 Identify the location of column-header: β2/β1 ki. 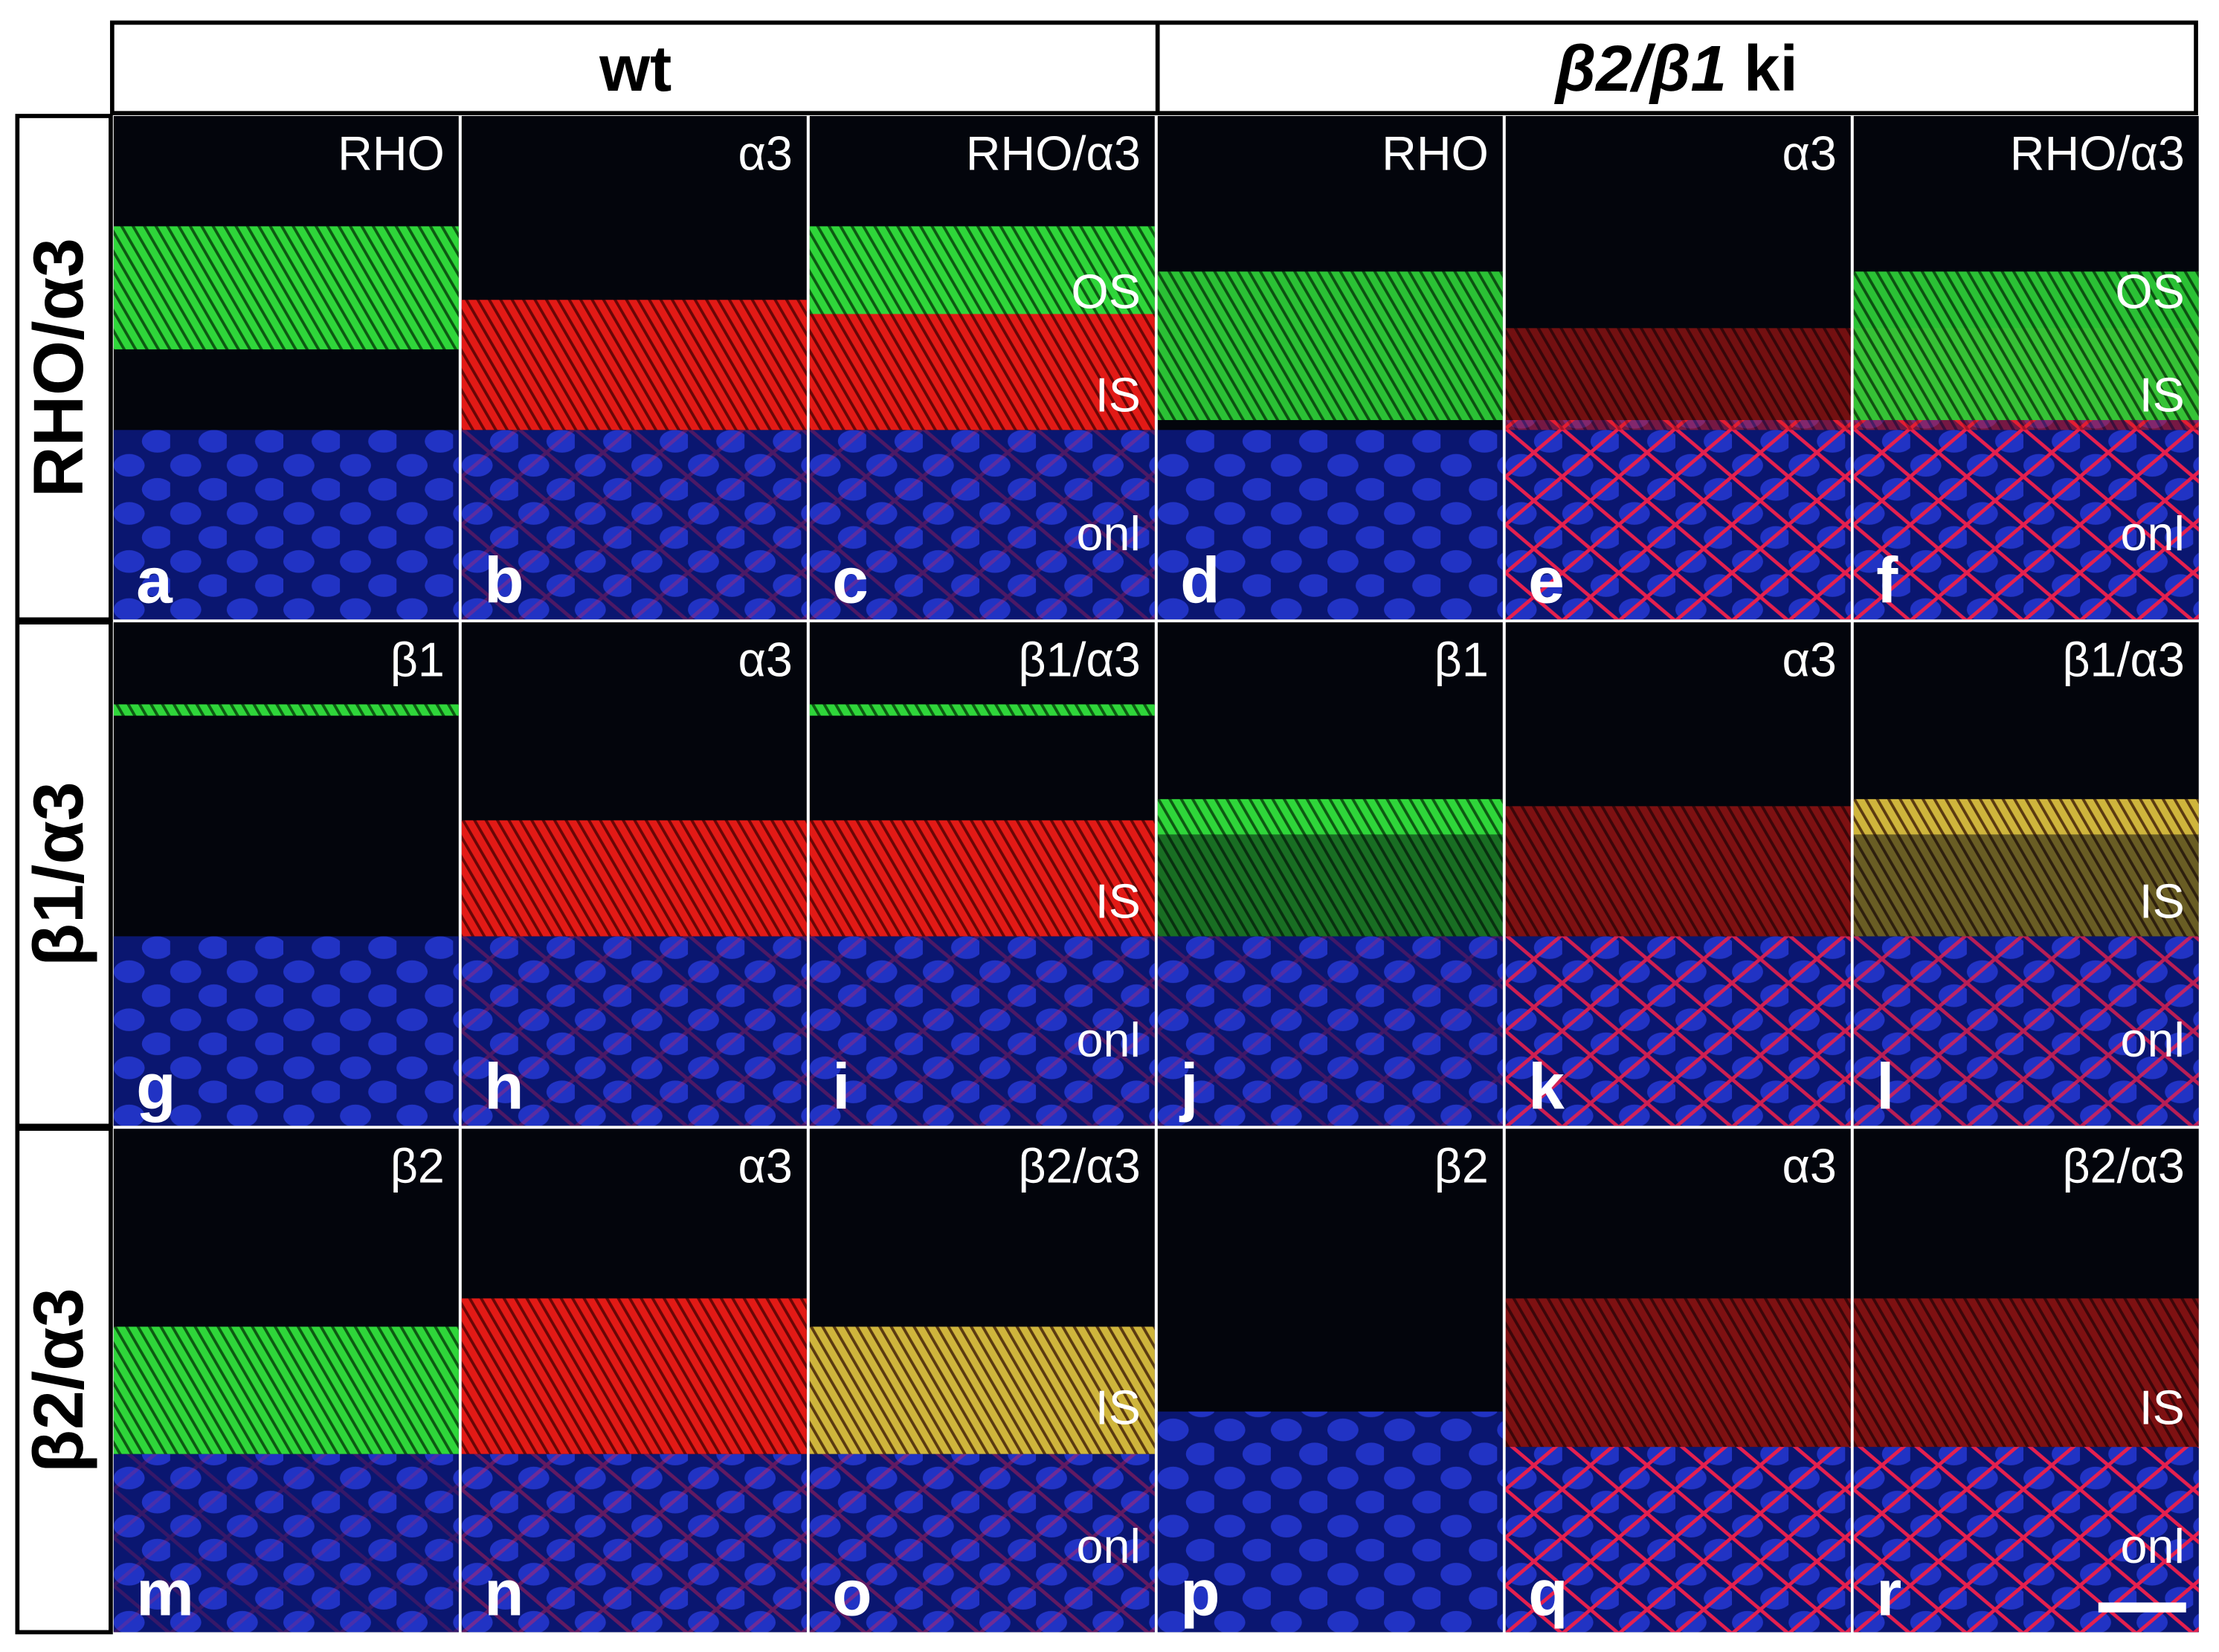
(1676, 68).